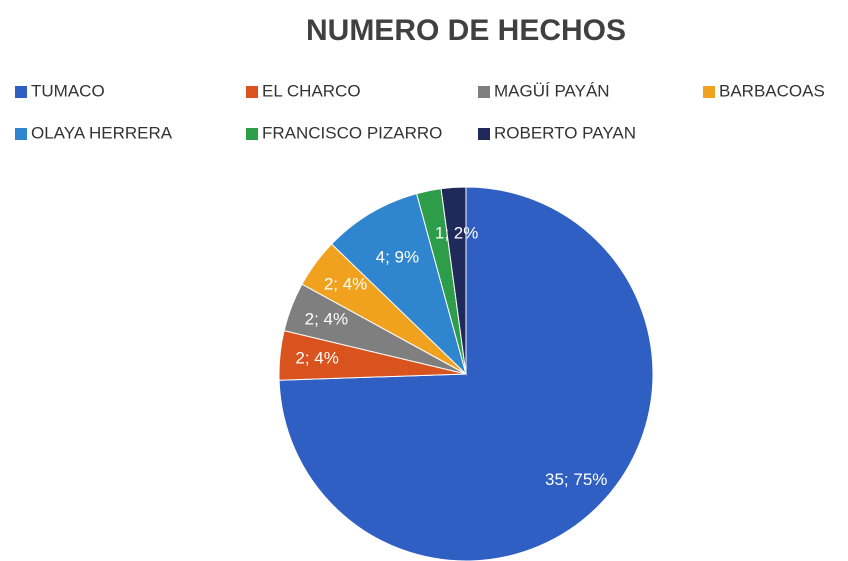 This screenshot has height=561, width=848. What do you see at coordinates (68, 90) in the screenshot?
I see `legend-label: TUMACO` at bounding box center [68, 90].